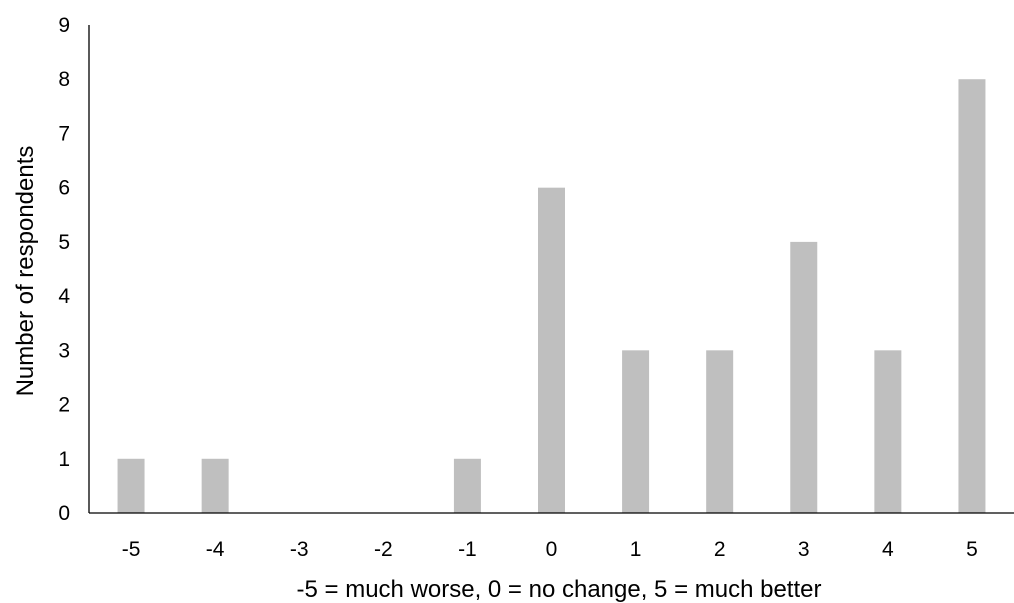 The height and width of the screenshot is (603, 1014). Describe the element at coordinates (467, 549) in the screenshot. I see `x-tick-label: -1` at that location.